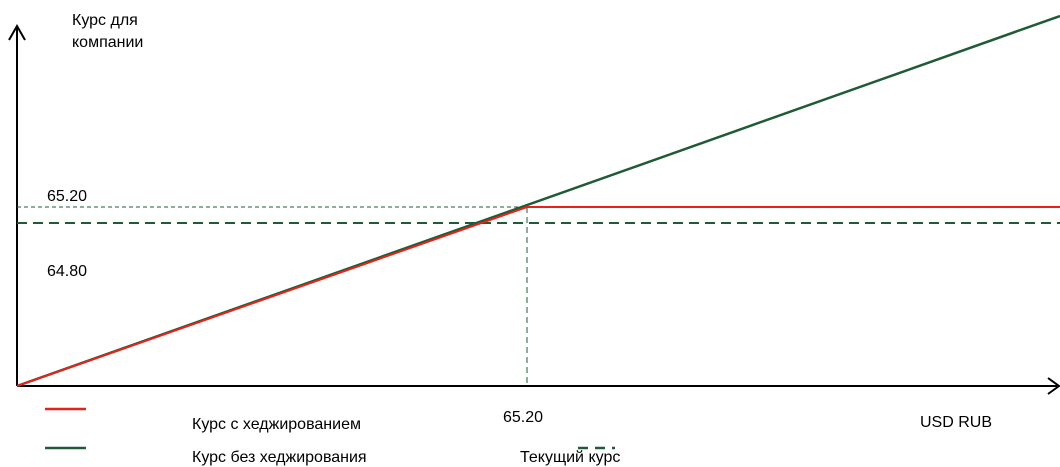 The height and width of the screenshot is (467, 1060). Describe the element at coordinates (67, 196) in the screenshot. I see `y-strike-label: 65.20` at that location.